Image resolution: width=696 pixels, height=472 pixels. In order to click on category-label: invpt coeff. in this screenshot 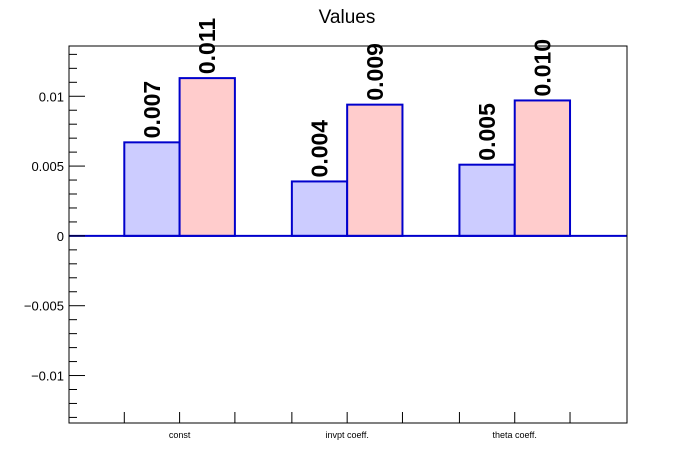, I will do `click(346, 435)`.